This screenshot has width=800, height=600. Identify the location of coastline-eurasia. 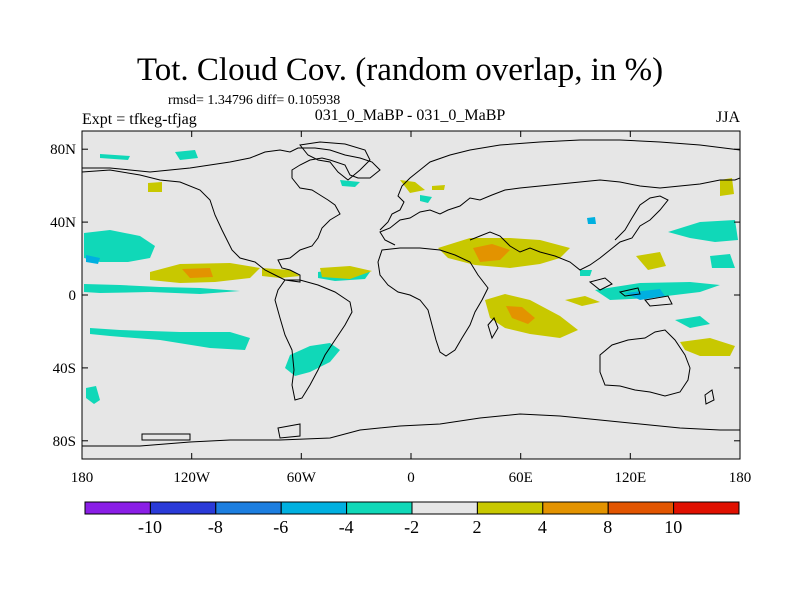
(559, 205).